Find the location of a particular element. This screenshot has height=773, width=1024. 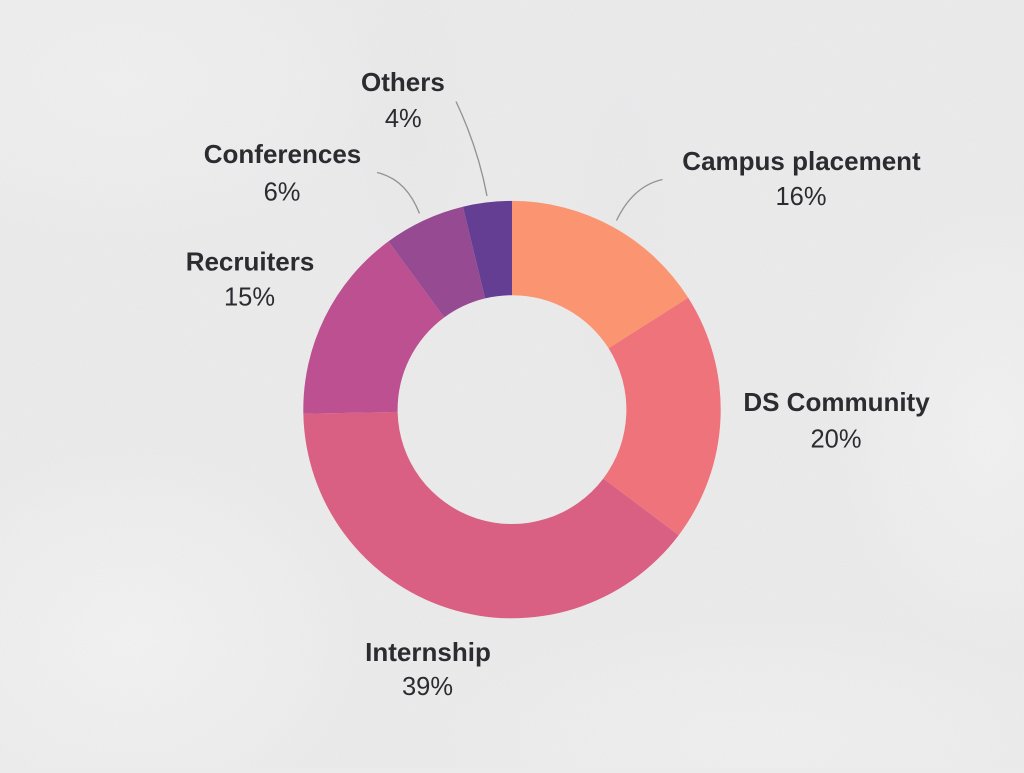

svg-text: Recruiters is located at coordinates (250, 262).